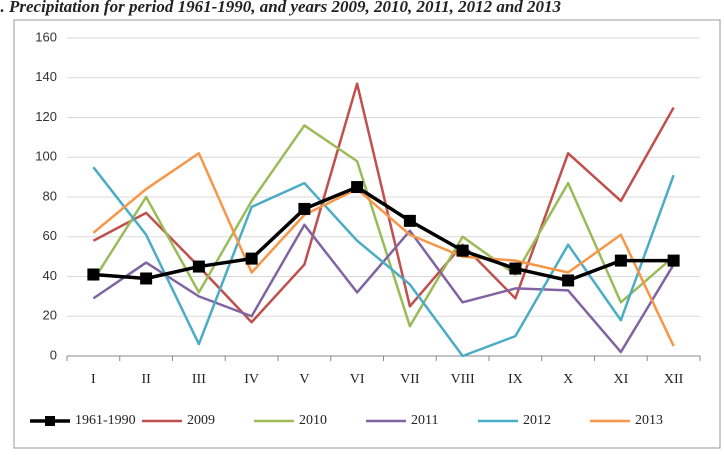 This screenshot has width=724, height=455. What do you see at coordinates (50, 315) in the screenshot?
I see `y-tick-label: 20` at bounding box center [50, 315].